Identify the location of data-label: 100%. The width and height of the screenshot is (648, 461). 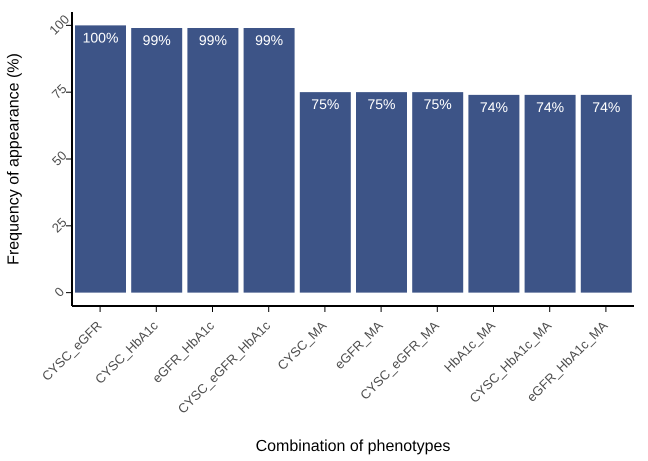
(100, 37).